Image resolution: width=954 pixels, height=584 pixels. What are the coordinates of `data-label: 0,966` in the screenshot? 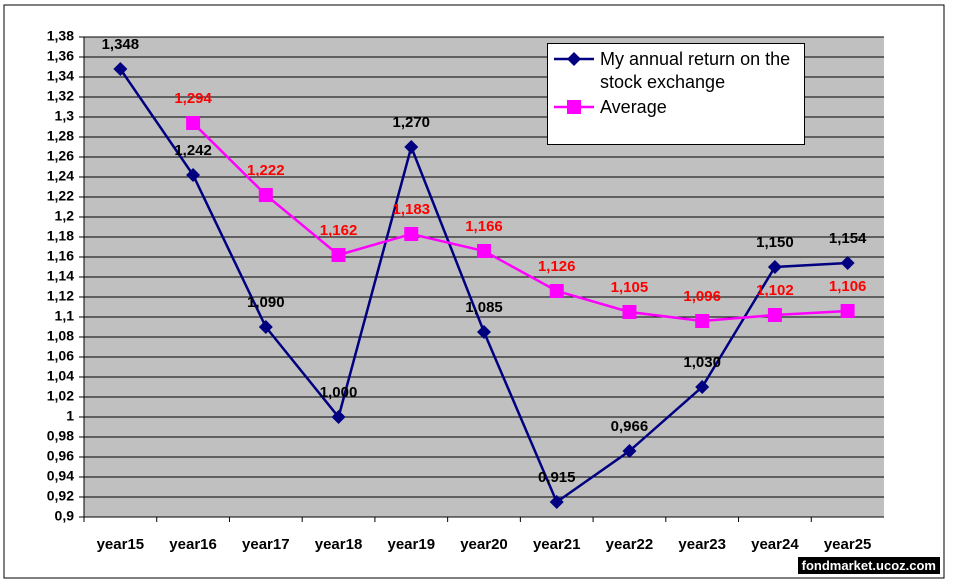 It's located at (630, 426).